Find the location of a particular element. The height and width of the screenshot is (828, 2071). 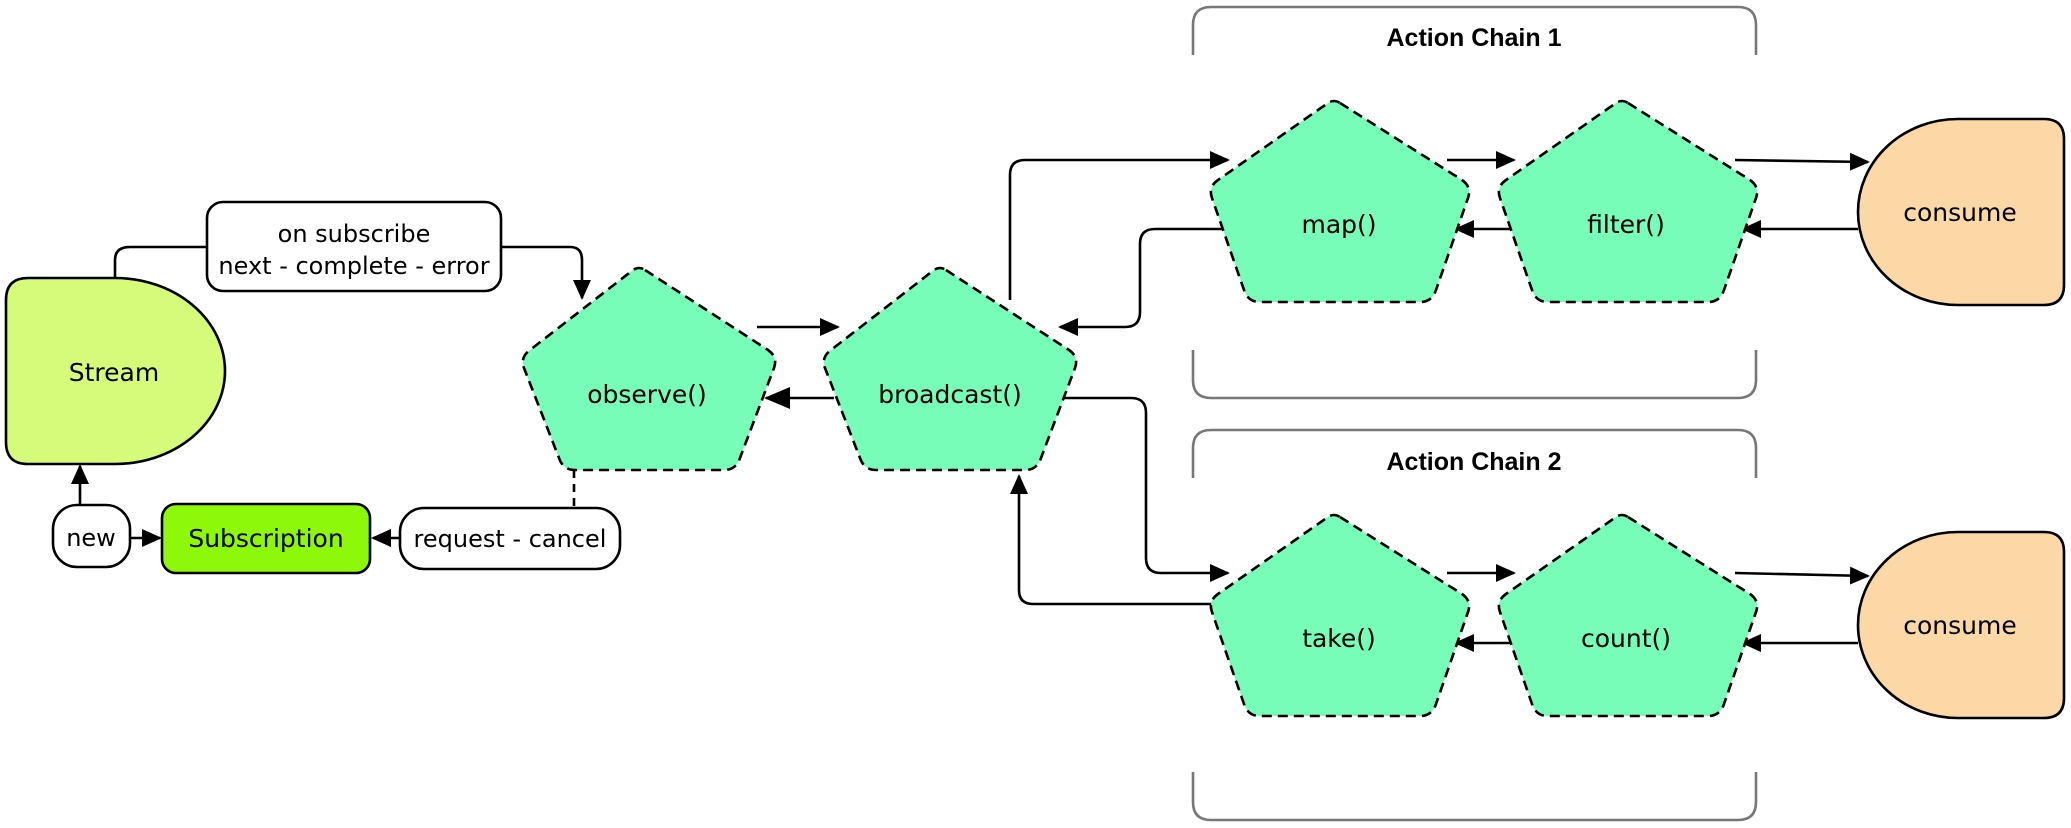

consume-2-node: consume is located at coordinates (1961, 625).